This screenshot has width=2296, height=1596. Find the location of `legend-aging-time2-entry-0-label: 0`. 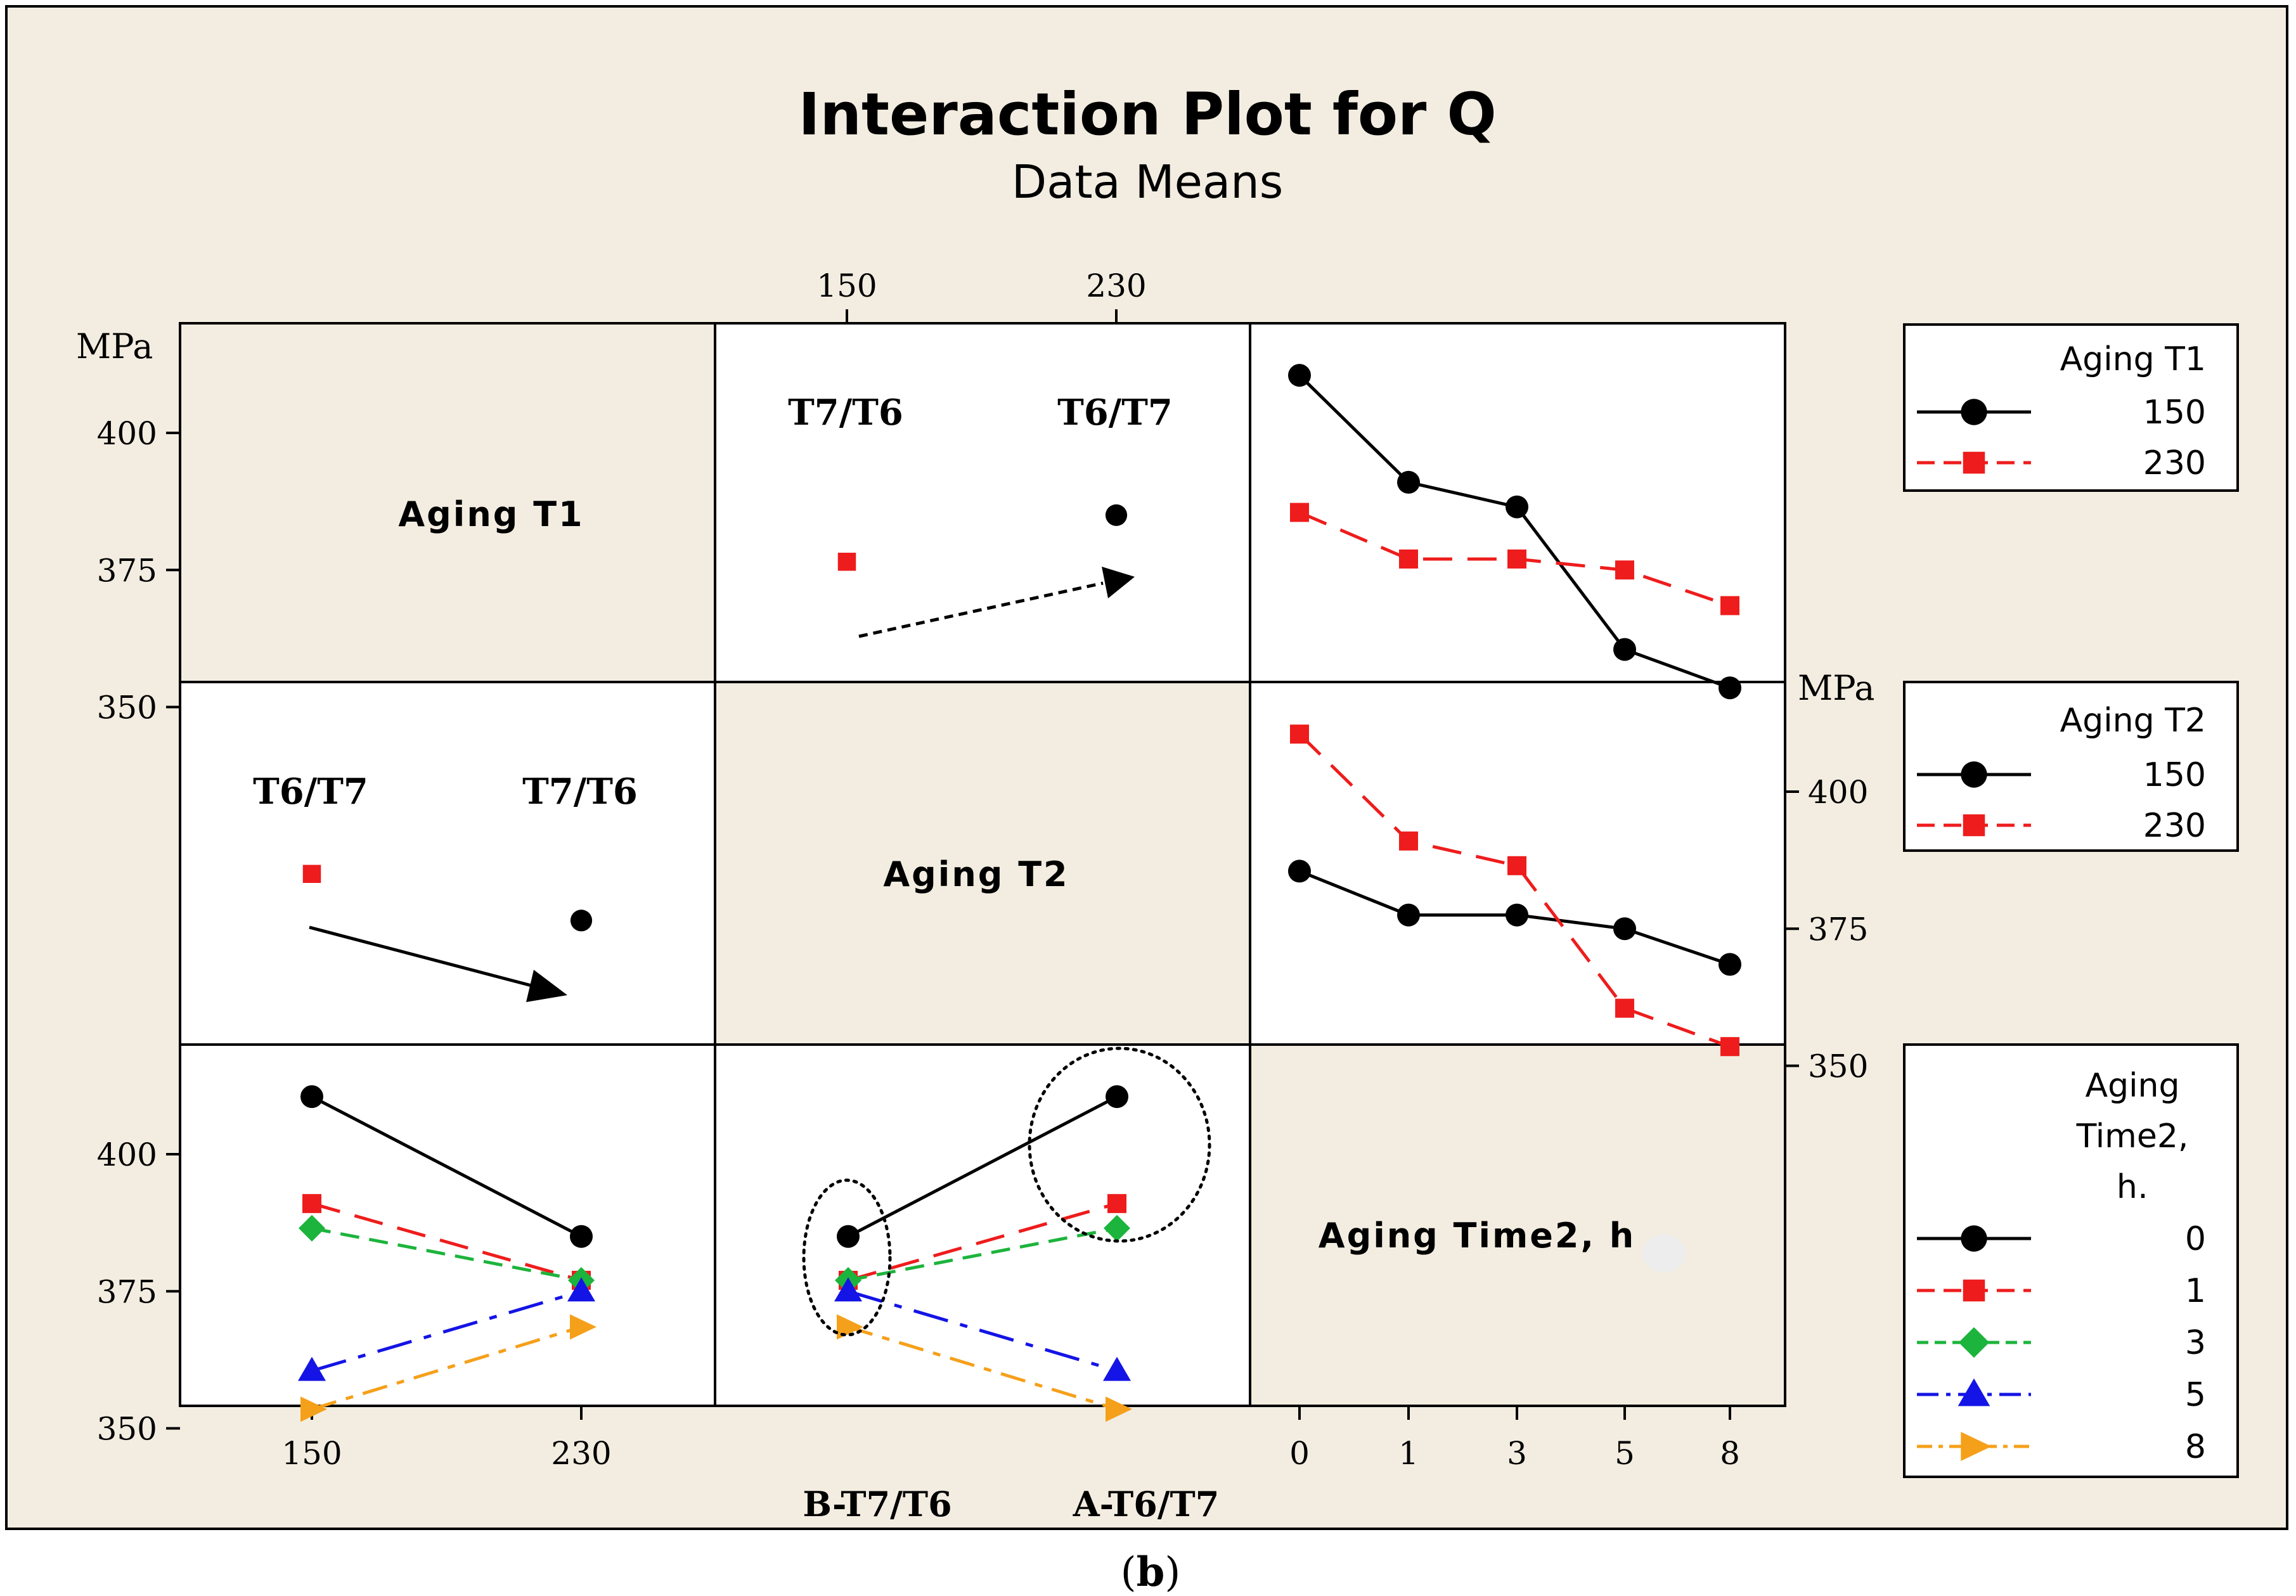

legend-aging-time2-entry-0-label: 0 is located at coordinates (2195, 1239).